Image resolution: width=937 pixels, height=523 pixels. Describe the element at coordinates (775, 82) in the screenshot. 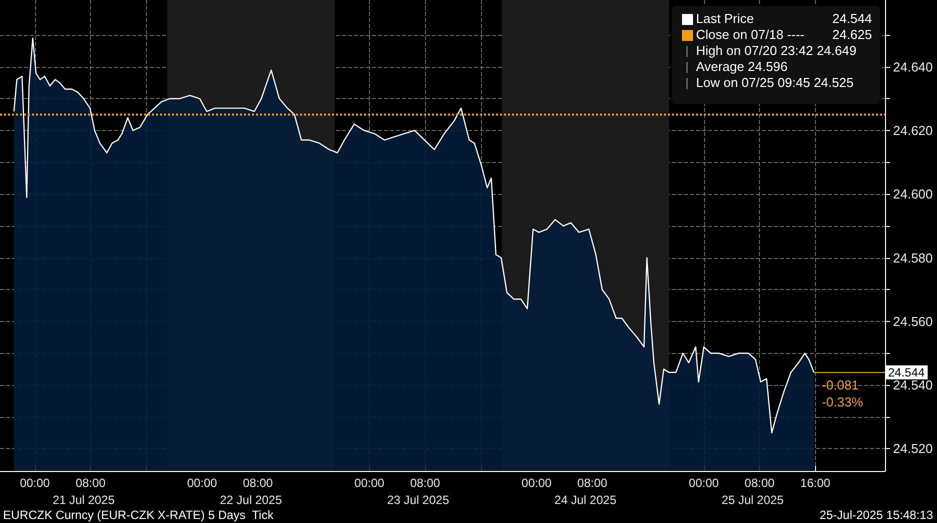

I see `annotation: Low on 07/25 09:45 24.525` at that location.